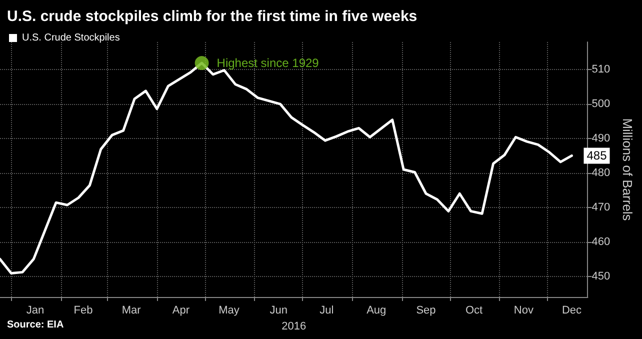  Describe the element at coordinates (601, 172) in the screenshot. I see `y-tick-label: 480` at that location.